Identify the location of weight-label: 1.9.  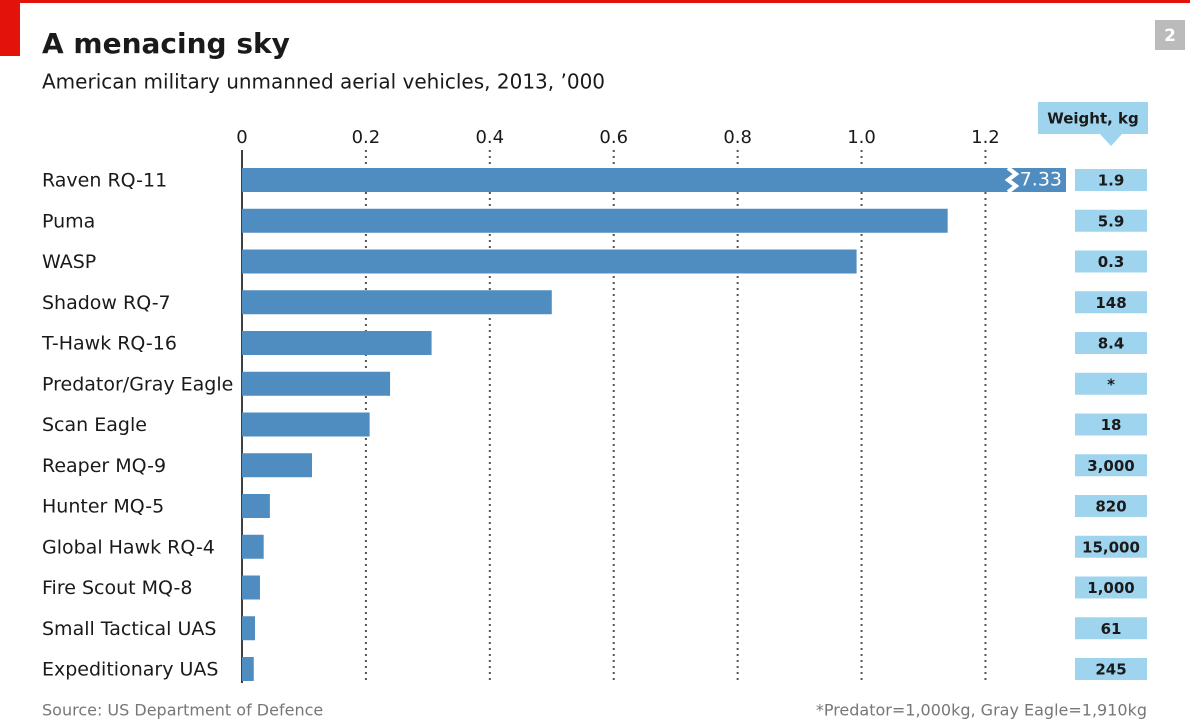
(1111, 181).